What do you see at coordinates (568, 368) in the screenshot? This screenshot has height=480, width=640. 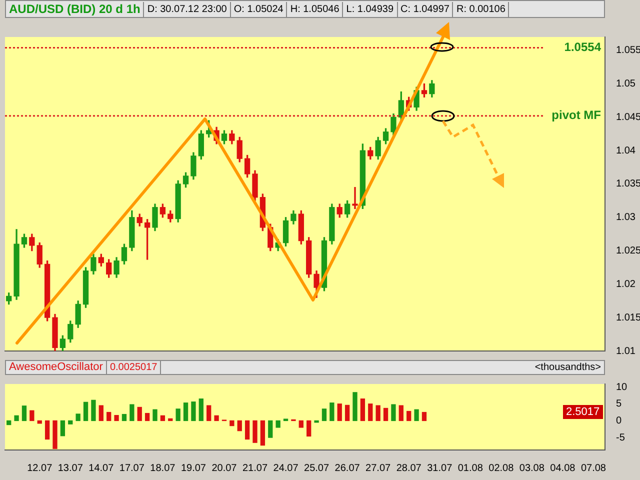 I see `text: <thousandths>` at bounding box center [568, 368].